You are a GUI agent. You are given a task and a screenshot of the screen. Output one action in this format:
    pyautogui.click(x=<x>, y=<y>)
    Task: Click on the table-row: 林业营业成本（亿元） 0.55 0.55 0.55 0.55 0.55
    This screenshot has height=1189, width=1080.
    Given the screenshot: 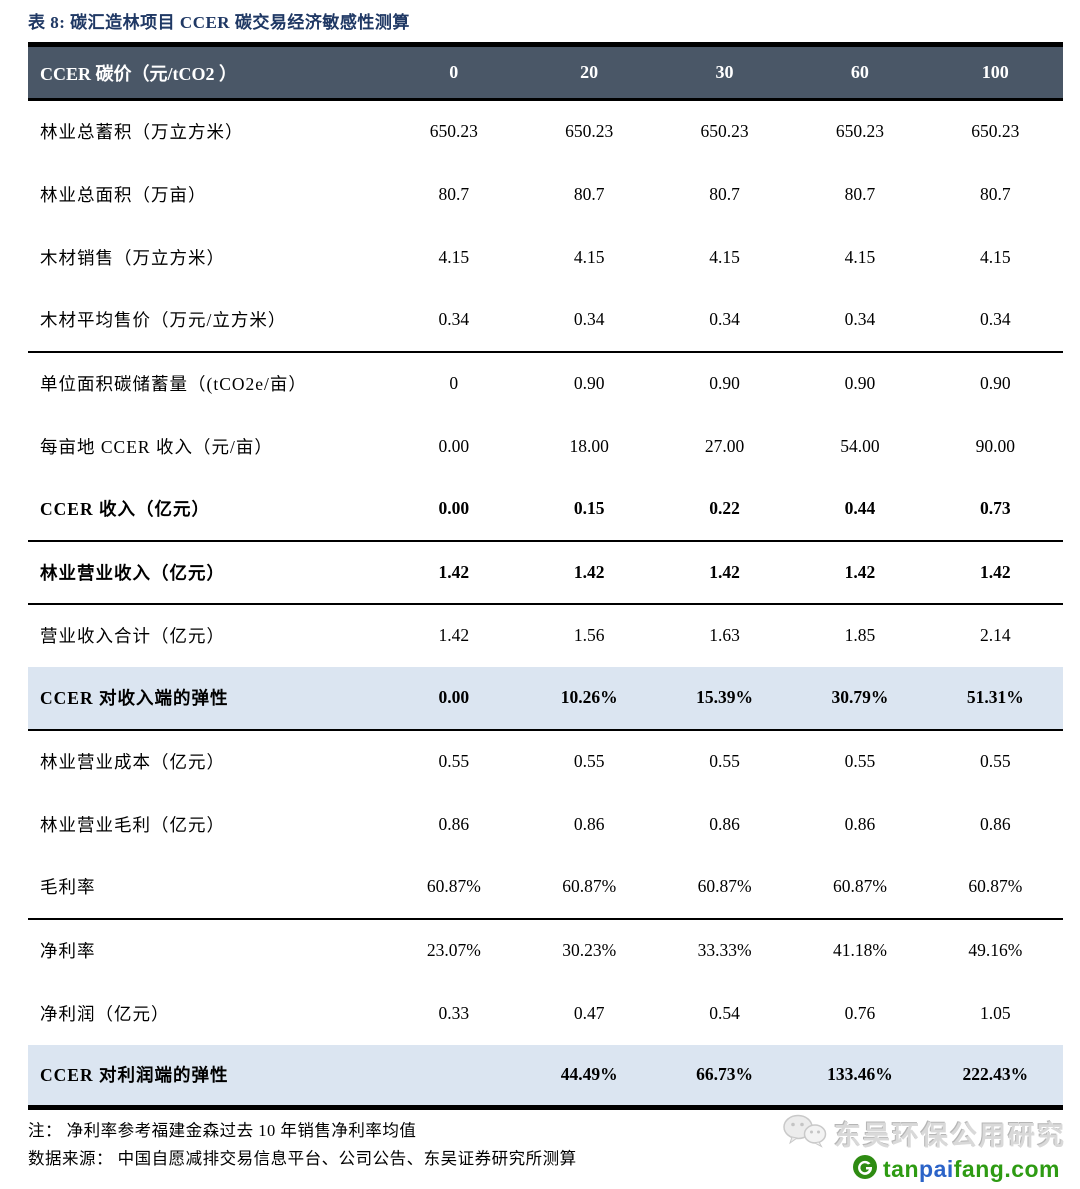 What is the action you would take?
    pyautogui.click(x=545, y=761)
    